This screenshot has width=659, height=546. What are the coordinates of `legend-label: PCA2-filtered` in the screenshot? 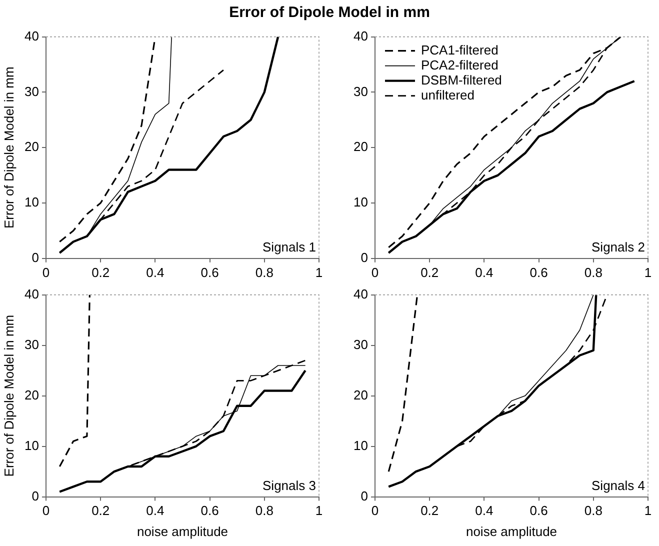 It's located at (459, 64).